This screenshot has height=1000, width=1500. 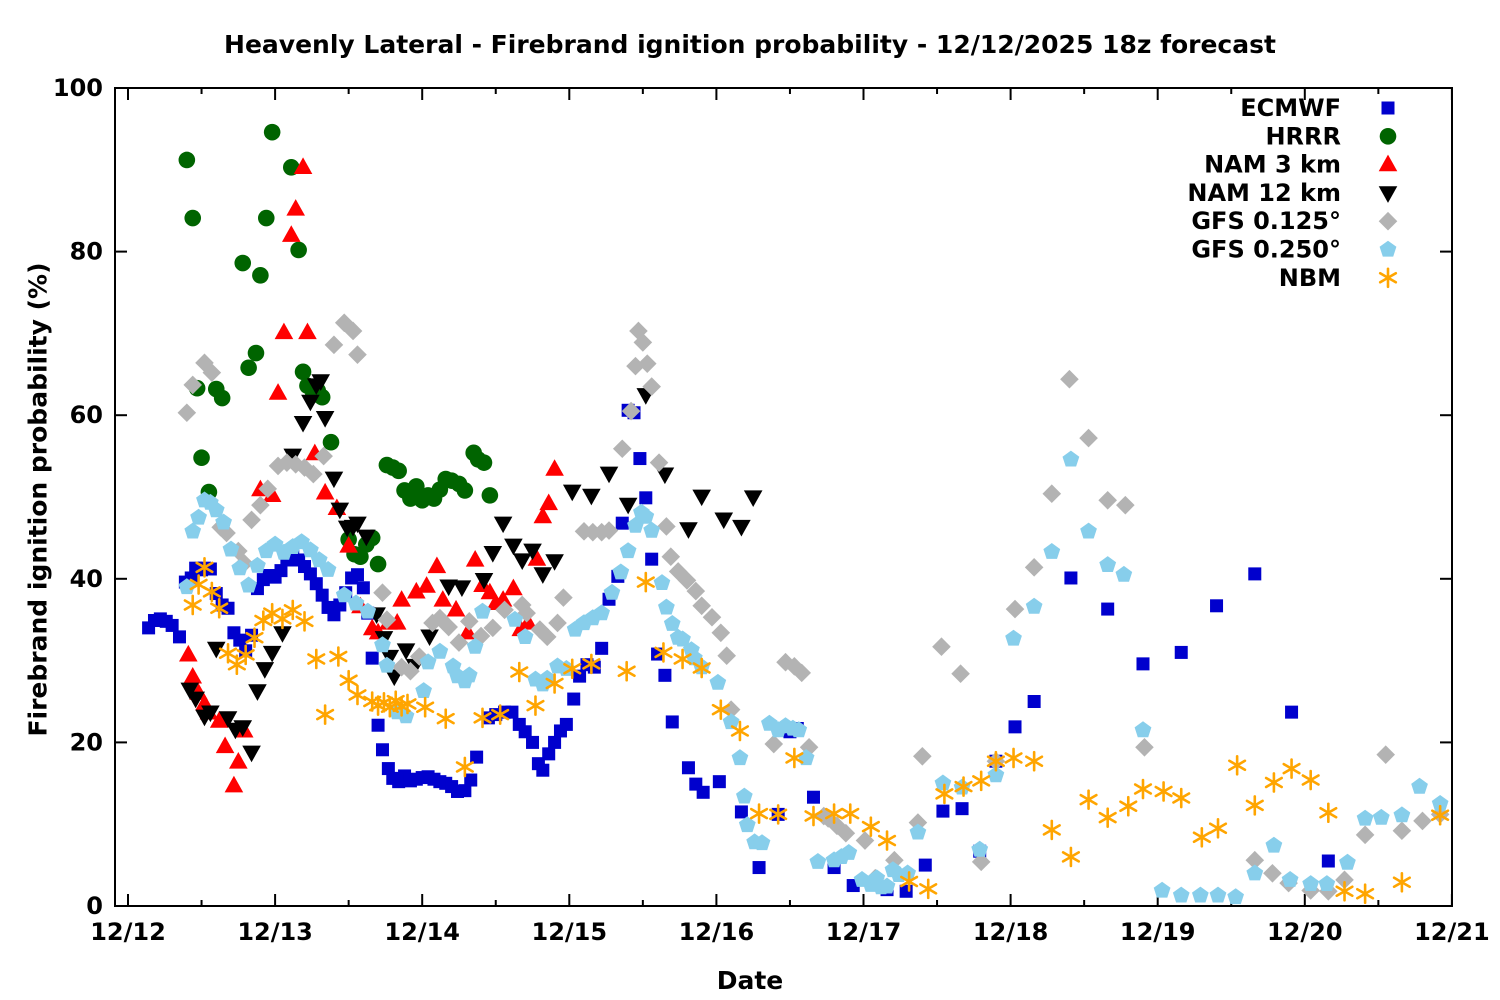 What do you see at coordinates (1011, 932) in the screenshot?
I see `x-tick-label: 12/18` at bounding box center [1011, 932].